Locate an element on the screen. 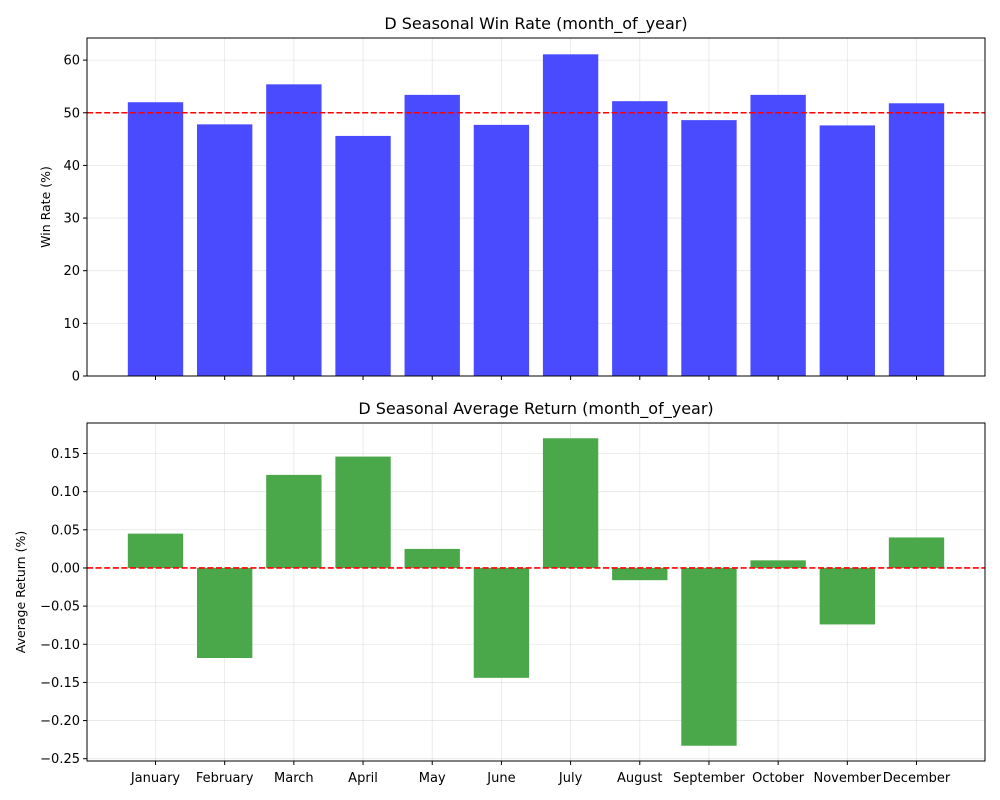 Image resolution: width=1000 pixels, height=800 pixels. win-rate-y-tick-label: 60 is located at coordinates (71, 61).